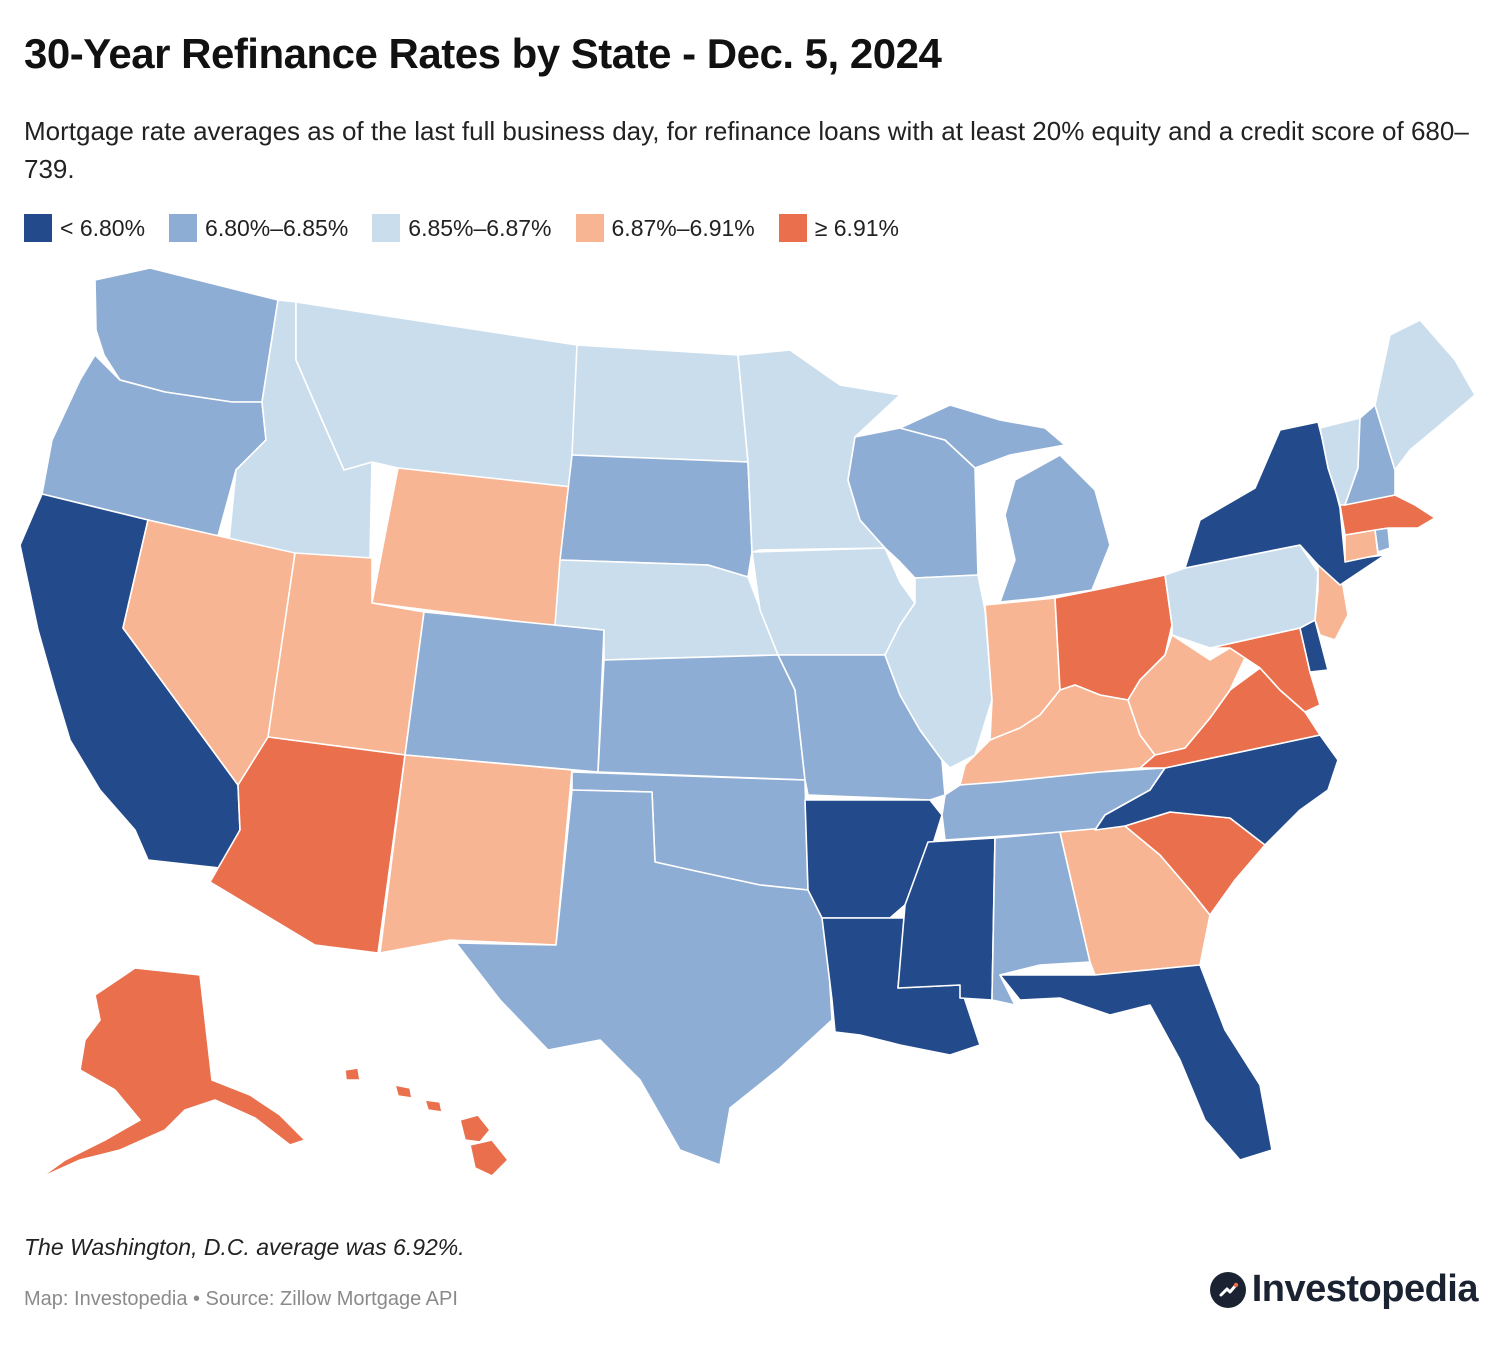 The image size is (1500, 1346). What do you see at coordinates (1387, 515) in the screenshot?
I see `state-ma` at bounding box center [1387, 515].